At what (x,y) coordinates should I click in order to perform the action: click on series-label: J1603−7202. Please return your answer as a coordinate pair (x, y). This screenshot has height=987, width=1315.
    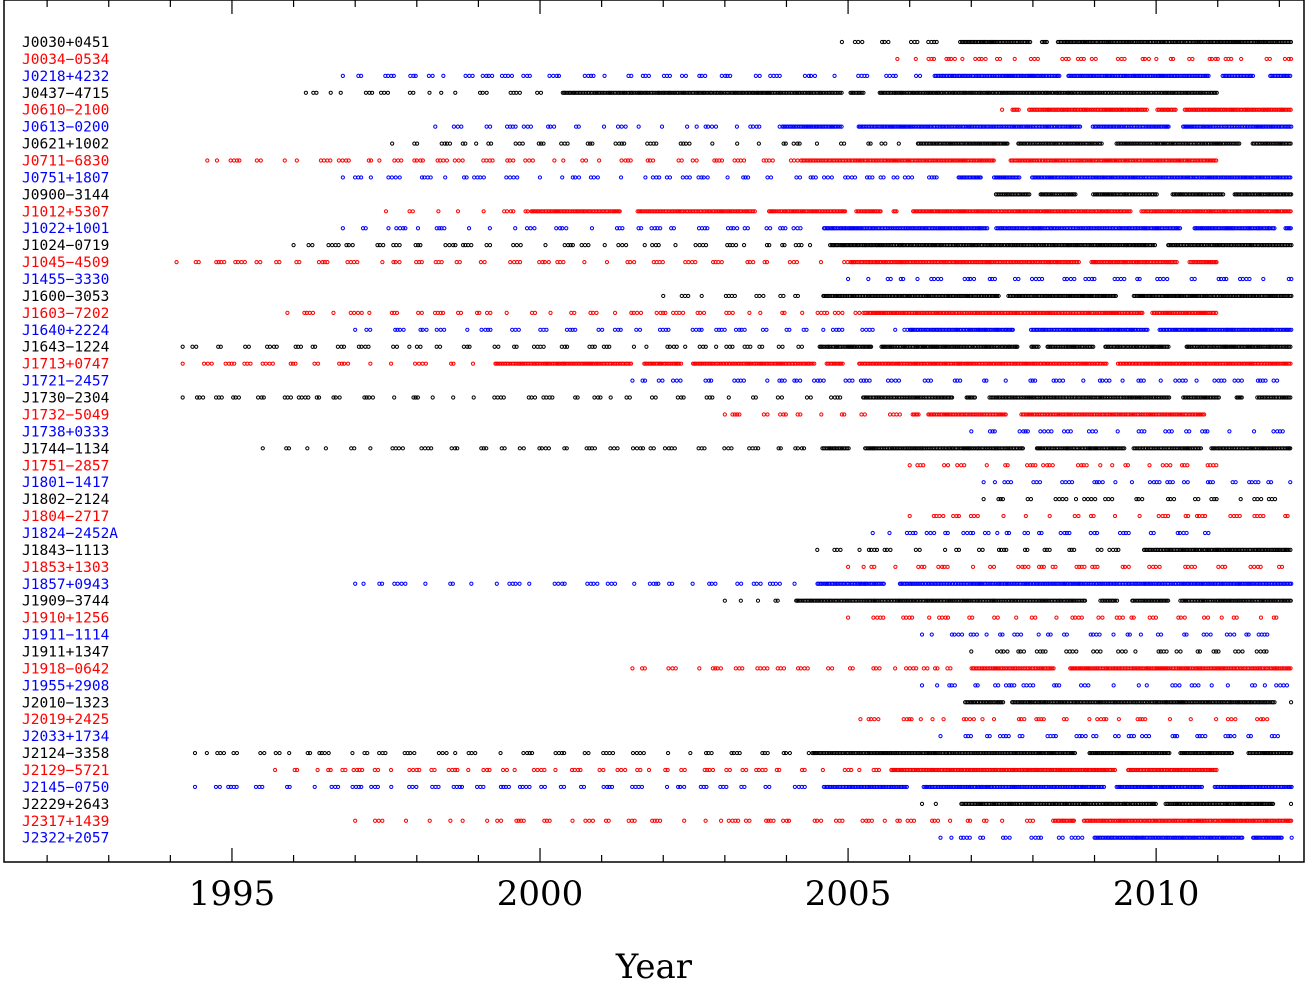
    Looking at the image, I should click on (65, 314).